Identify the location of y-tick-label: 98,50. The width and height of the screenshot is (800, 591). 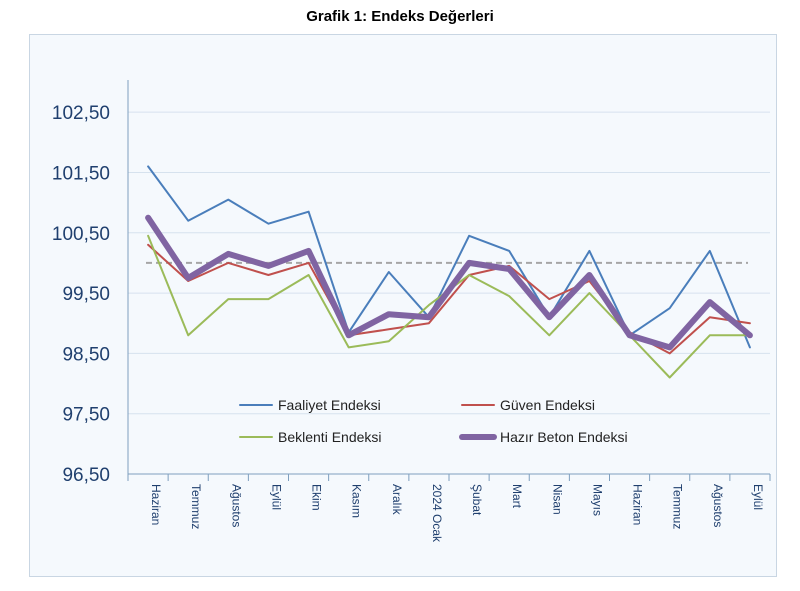
(86, 354).